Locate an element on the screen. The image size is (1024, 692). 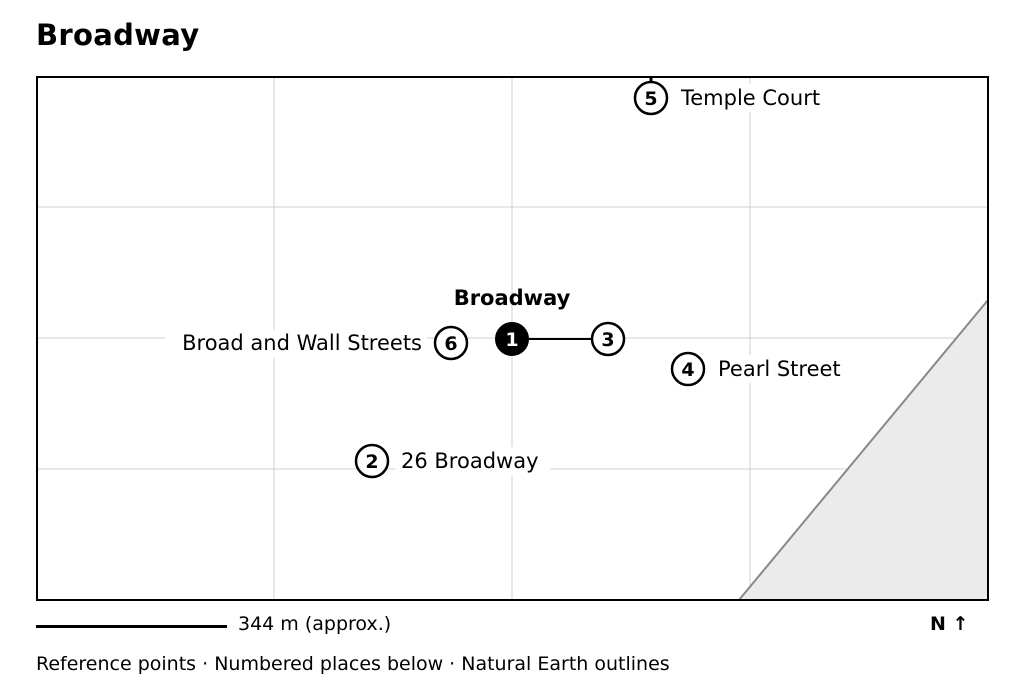
place-marker-5: 5 is located at coordinates (651, 98).